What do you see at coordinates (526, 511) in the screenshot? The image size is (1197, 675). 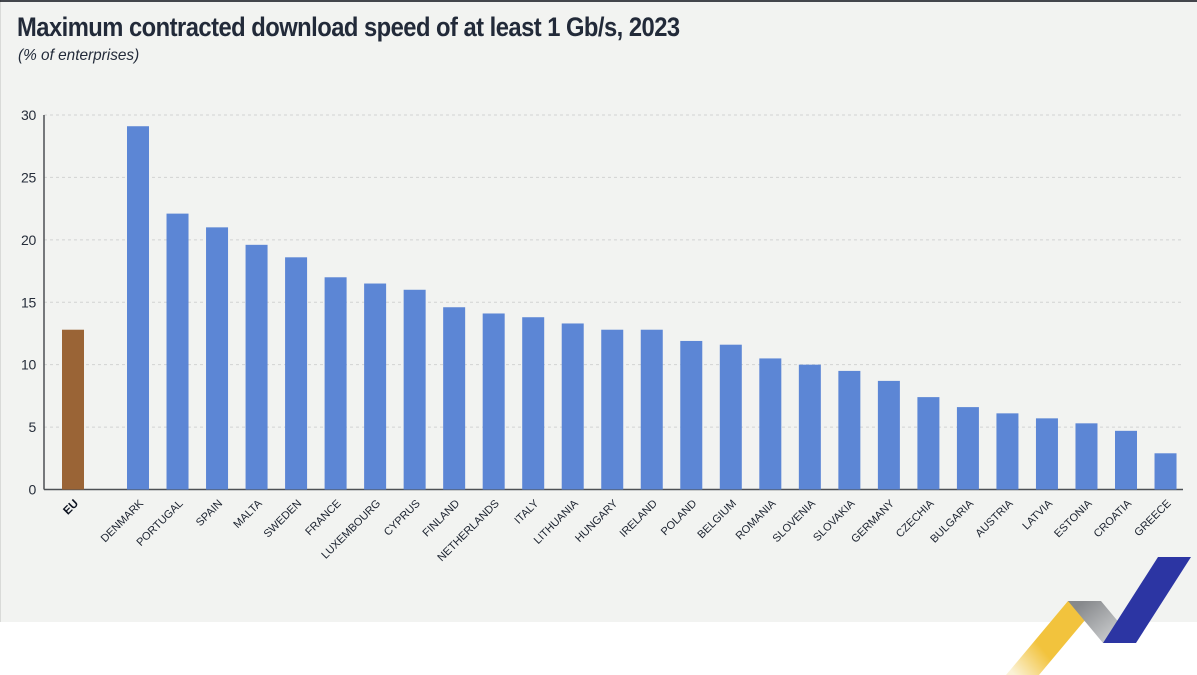 I see `x-label-italy: ITALY` at bounding box center [526, 511].